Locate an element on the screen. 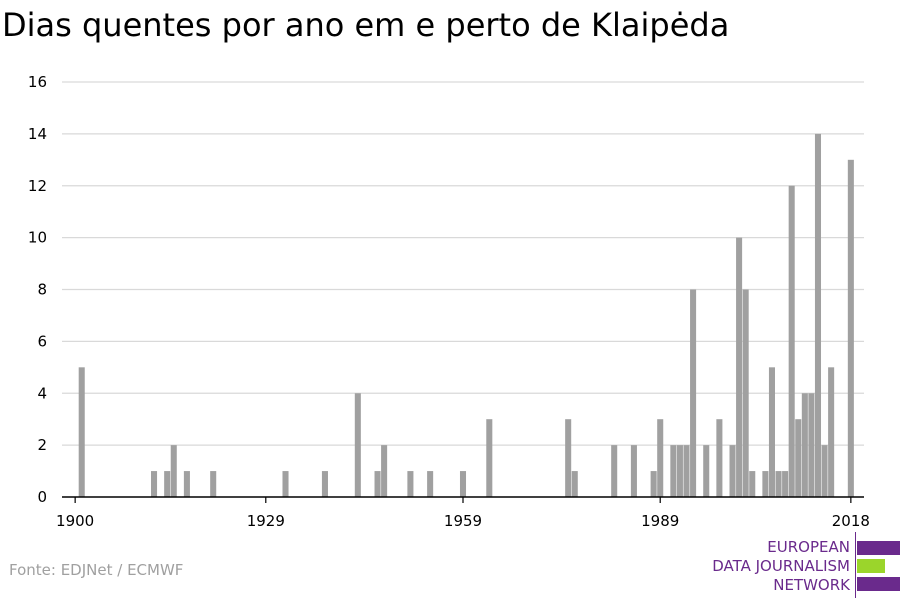  y-tick-label: 14 is located at coordinates (37, 134).